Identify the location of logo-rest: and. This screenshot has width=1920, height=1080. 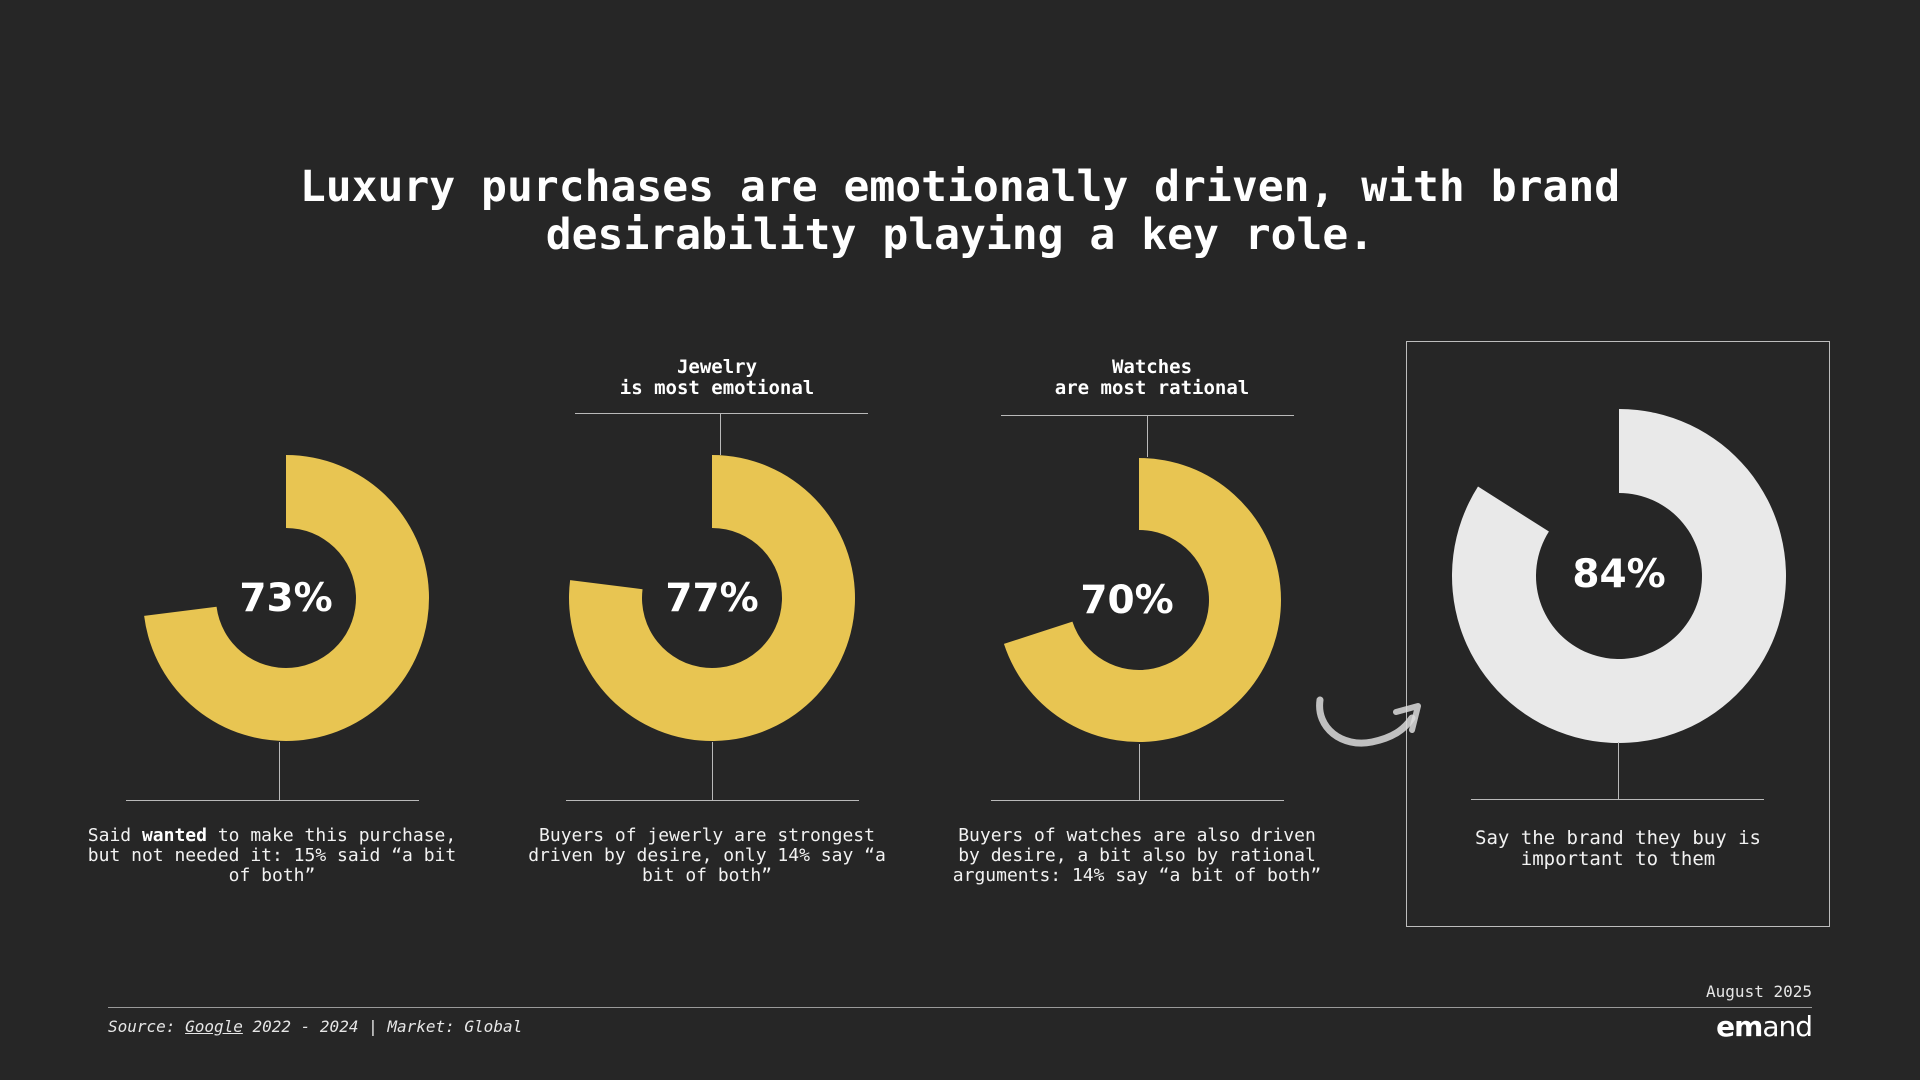
(1787, 1026).